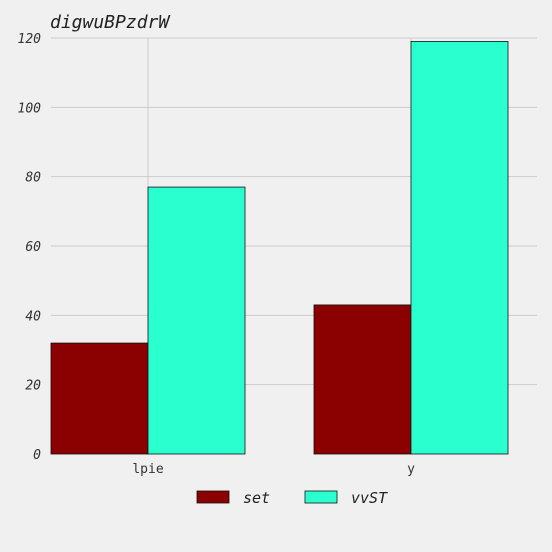  I want to click on y-tick-label: 0, so click(37, 455).